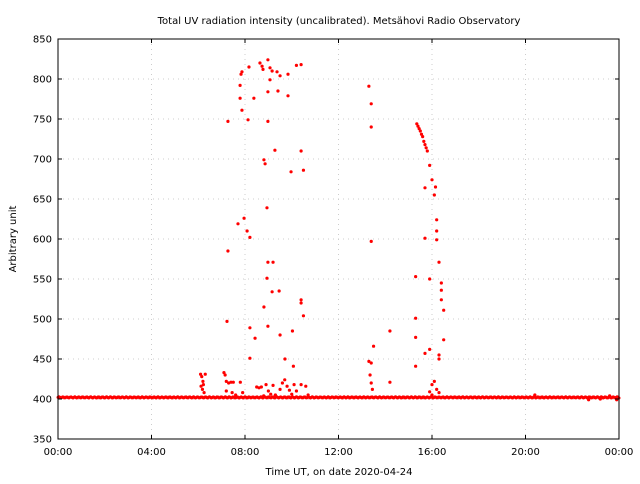  Describe the element at coordinates (339, 472) in the screenshot. I see `x-axis-label: Time UT, on date 2020-04-24` at that location.